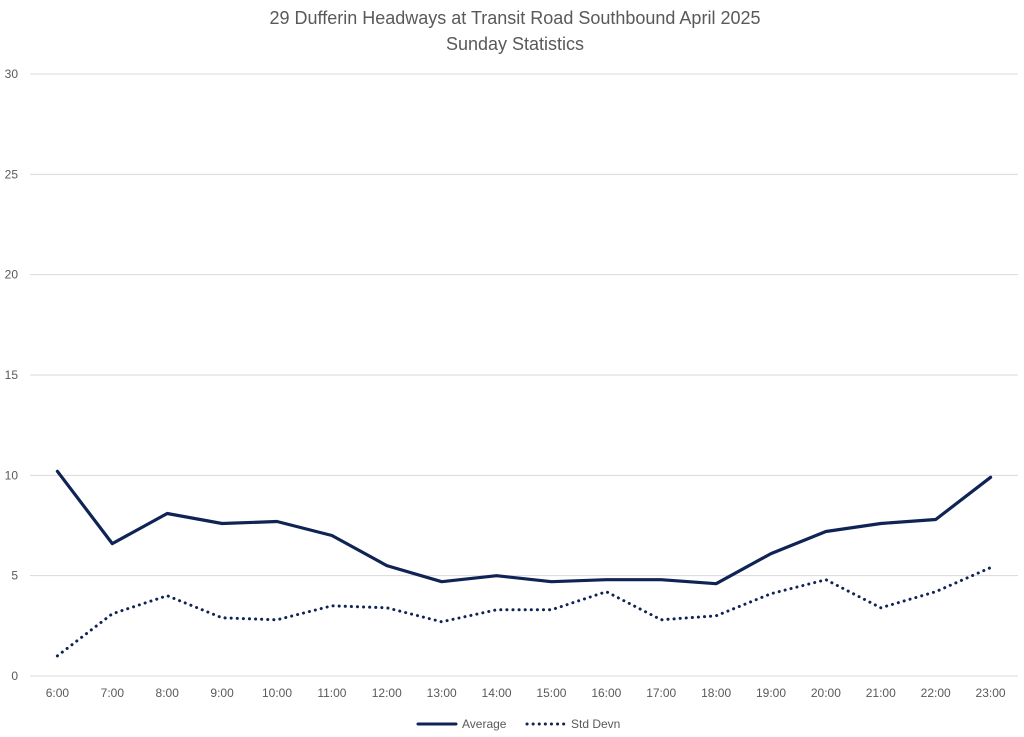 The image size is (1024, 737). I want to click on x-tick-label: 22:00, so click(936, 693).